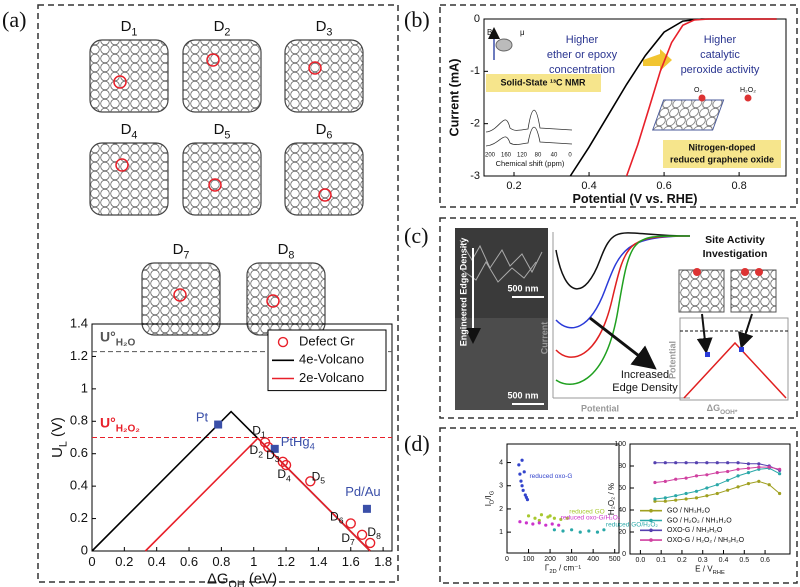 The height and width of the screenshot is (587, 800). I want to click on y-tick-label: 60, so click(622, 488).